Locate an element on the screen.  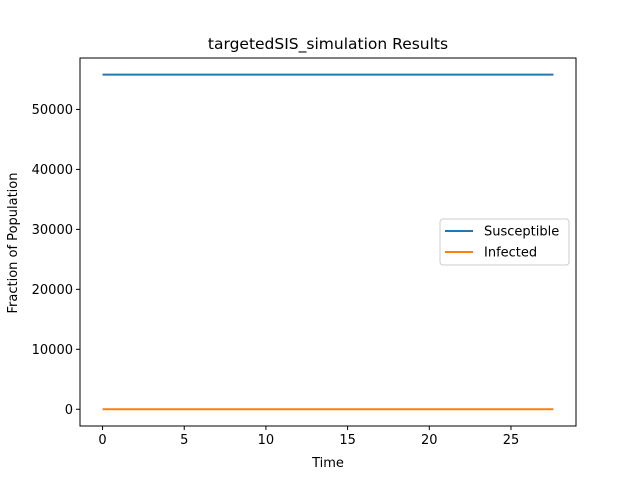
legend-label-susceptible: Susceptible is located at coordinates (521, 232).